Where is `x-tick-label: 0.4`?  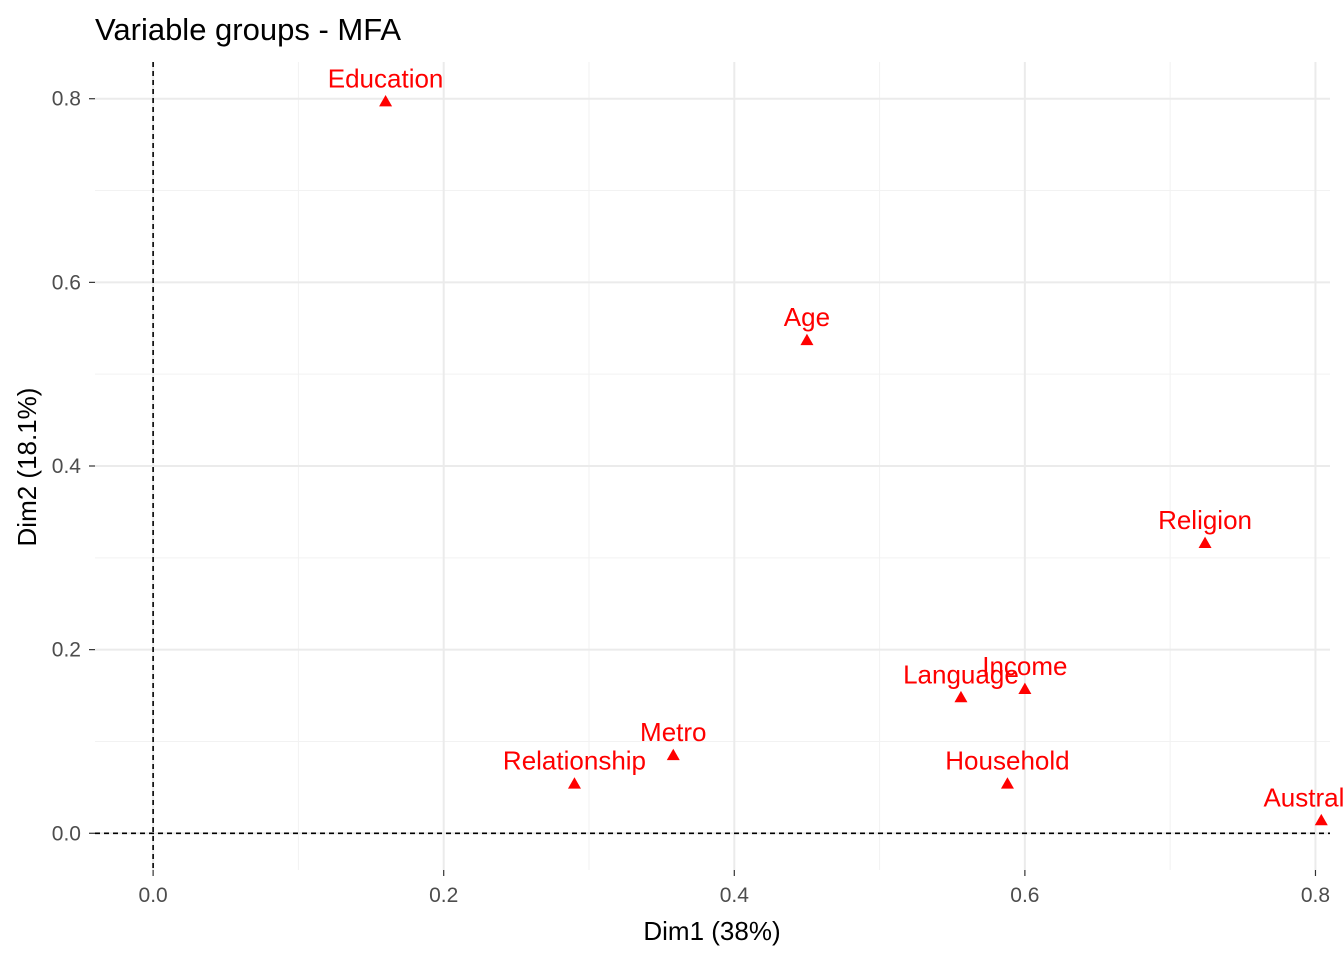
x-tick-label: 0.4 is located at coordinates (735, 895).